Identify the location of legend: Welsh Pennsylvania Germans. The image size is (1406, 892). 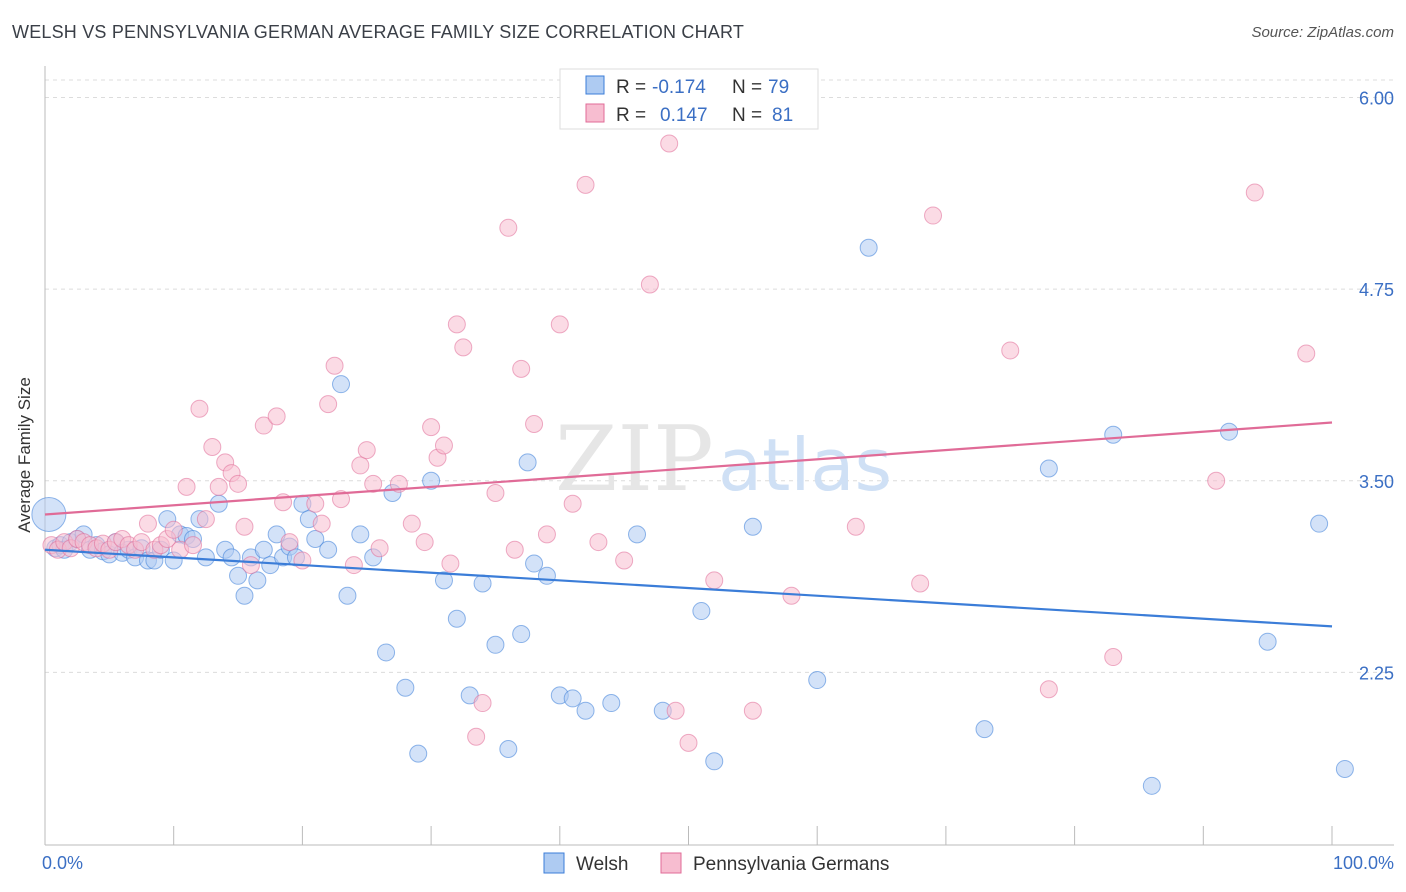
(716, 863).